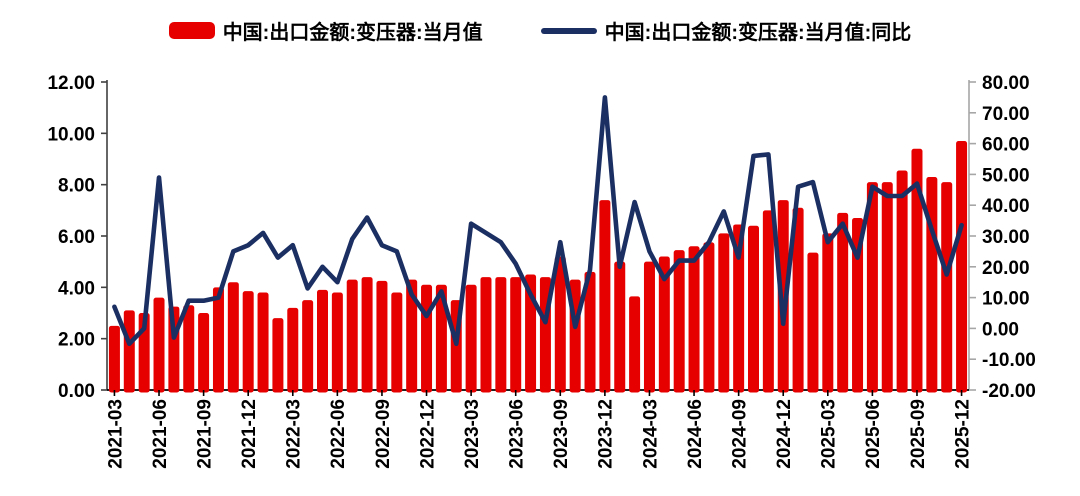  Describe the element at coordinates (1006, 175) in the screenshot. I see `right-axis-tick-label: 50.00` at that location.